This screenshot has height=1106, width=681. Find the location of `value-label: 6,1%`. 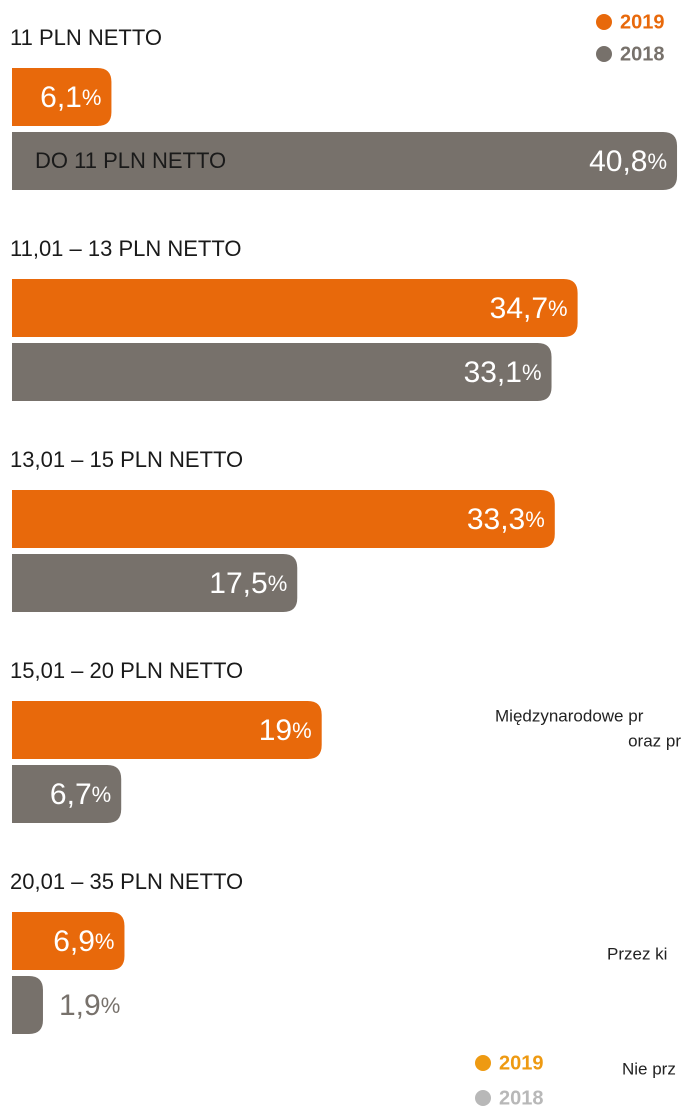

value-label: 6,1% is located at coordinates (70, 97).